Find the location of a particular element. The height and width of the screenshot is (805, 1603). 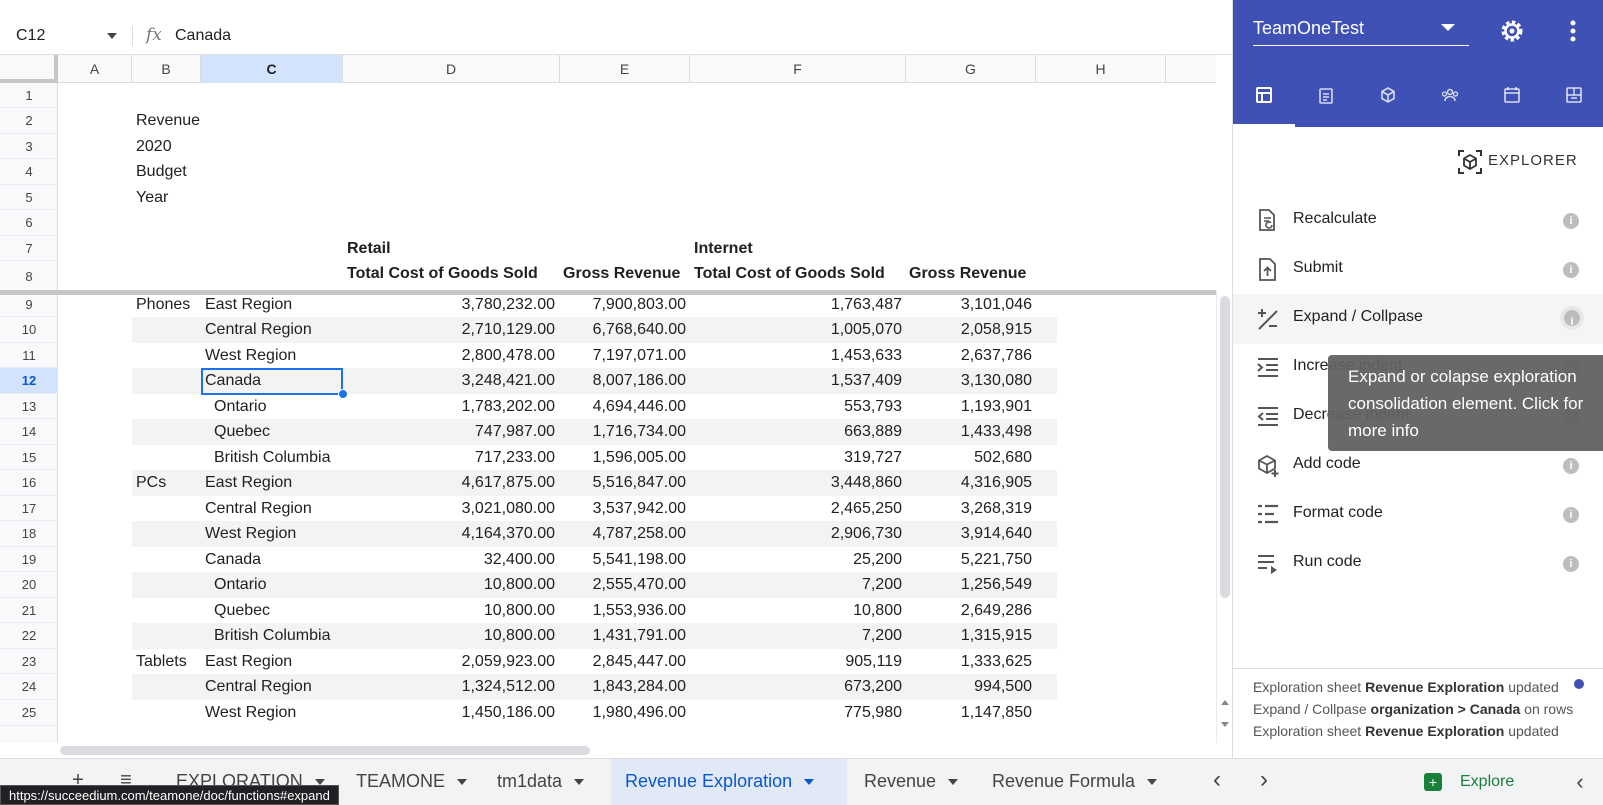

formula-input: Canada is located at coordinates (203, 35).